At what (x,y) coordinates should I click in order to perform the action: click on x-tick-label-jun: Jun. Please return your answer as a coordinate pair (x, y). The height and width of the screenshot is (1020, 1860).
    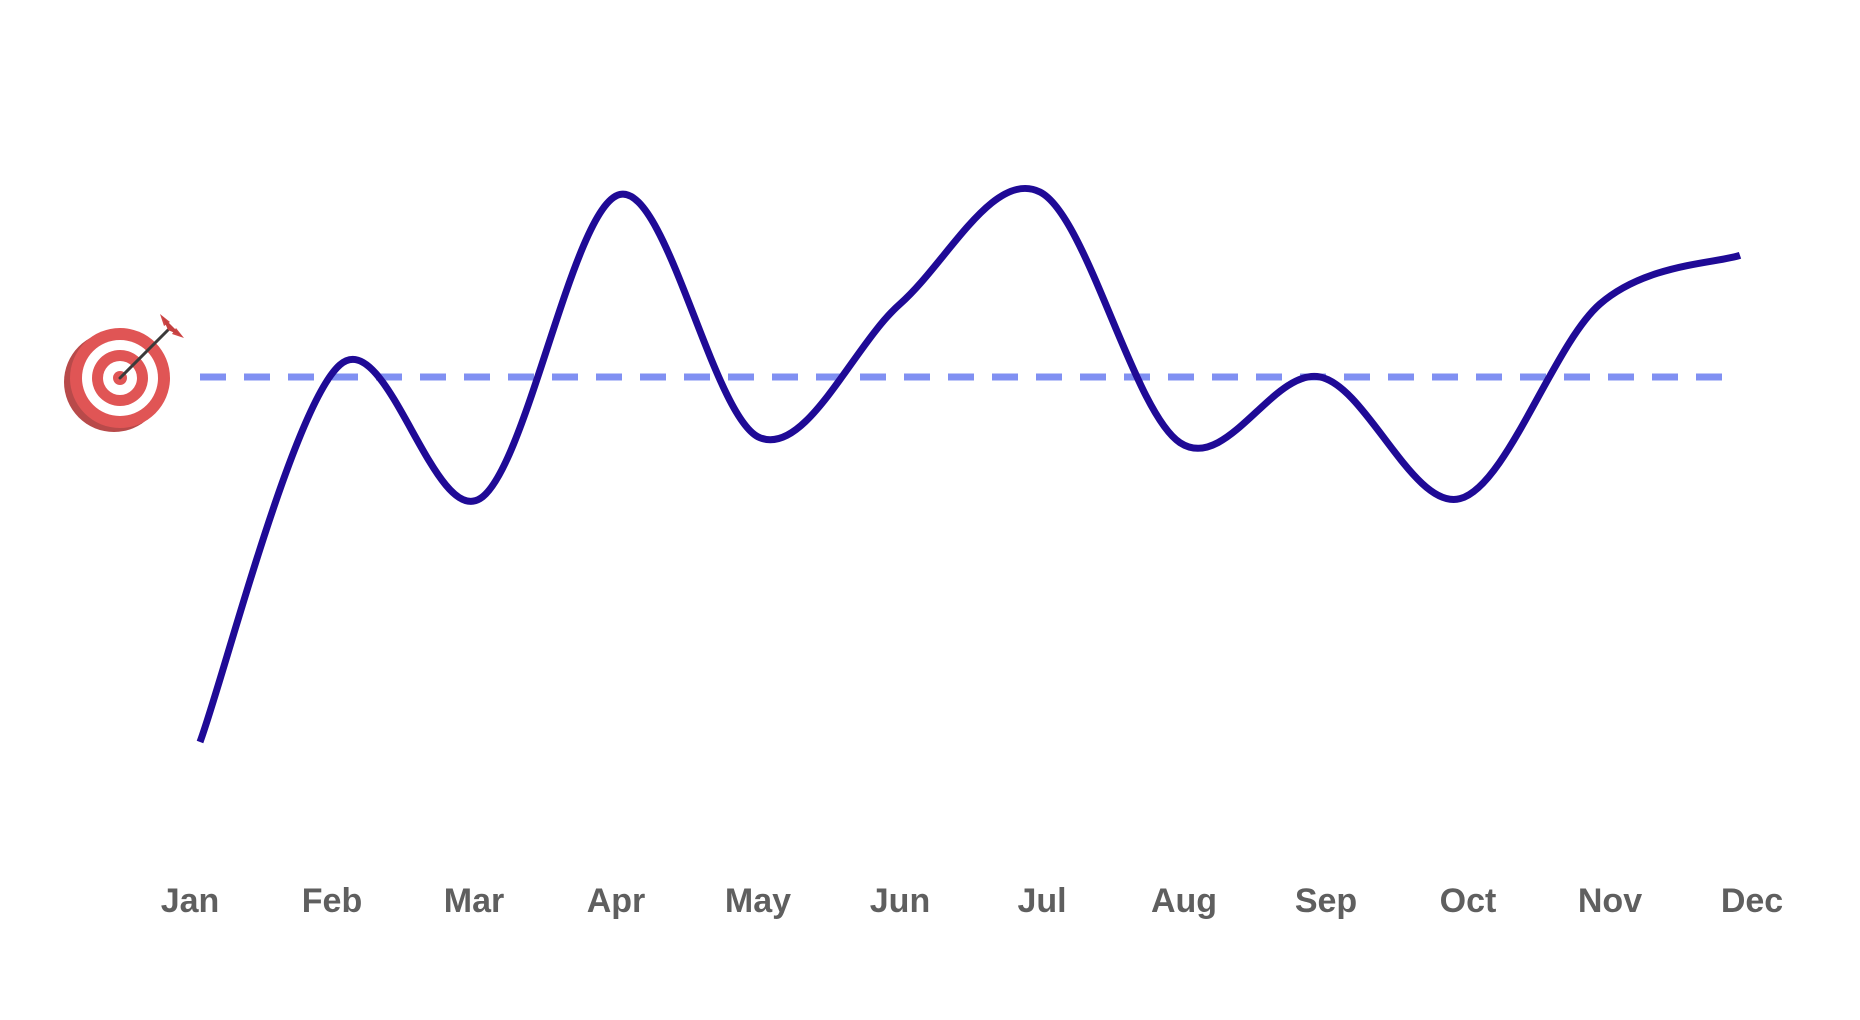
    Looking at the image, I should click on (900, 901).